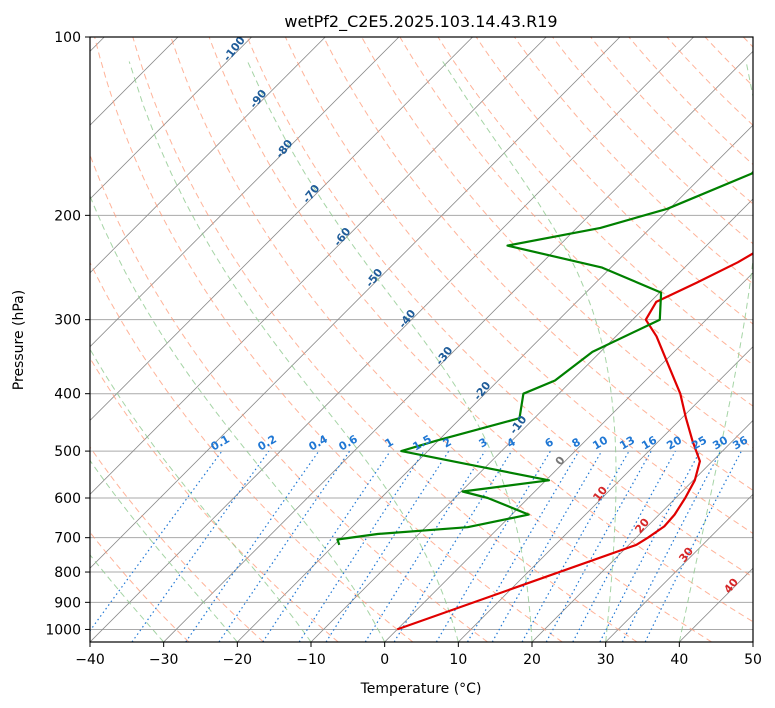 This screenshot has width=775, height=708. Describe the element at coordinates (458, 660) in the screenshot. I see `x-tick-label: 10` at that location.